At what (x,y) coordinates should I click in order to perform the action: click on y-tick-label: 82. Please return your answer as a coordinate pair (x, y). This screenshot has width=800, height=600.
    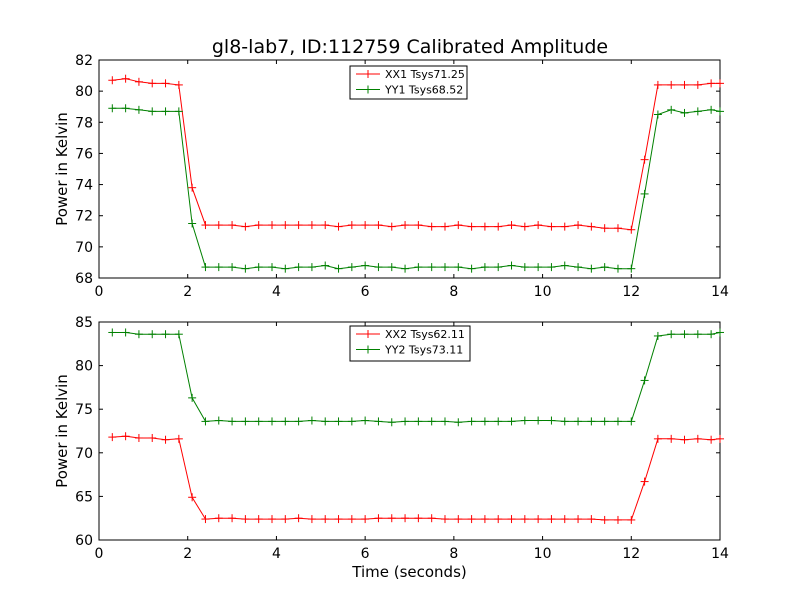
    Looking at the image, I should click on (84, 61).